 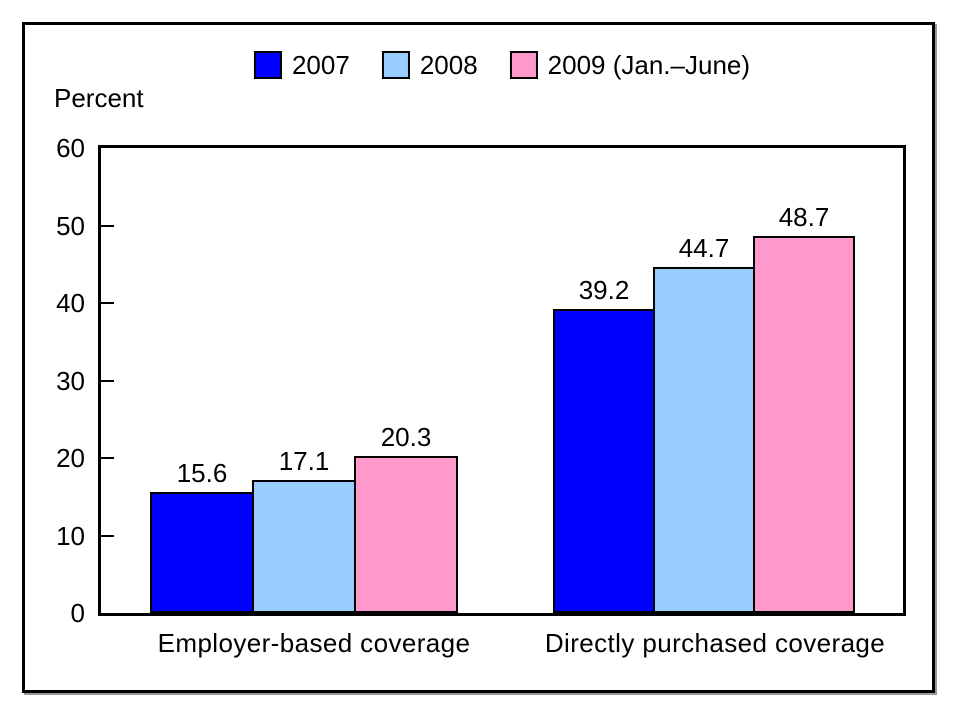 What do you see at coordinates (649, 65) in the screenshot?
I see `legend-label-2009: 2009 (Jan.–June)` at bounding box center [649, 65].